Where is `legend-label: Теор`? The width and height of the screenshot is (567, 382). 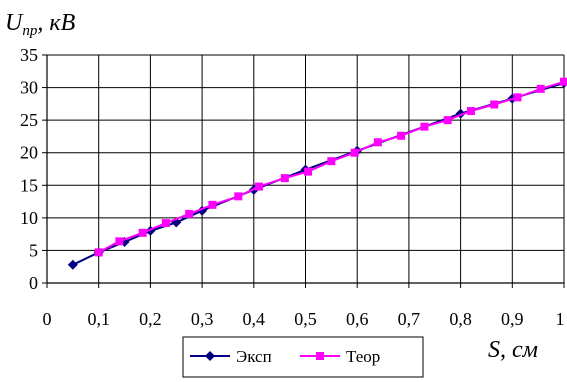 legend-label: Теор is located at coordinates (363, 356).